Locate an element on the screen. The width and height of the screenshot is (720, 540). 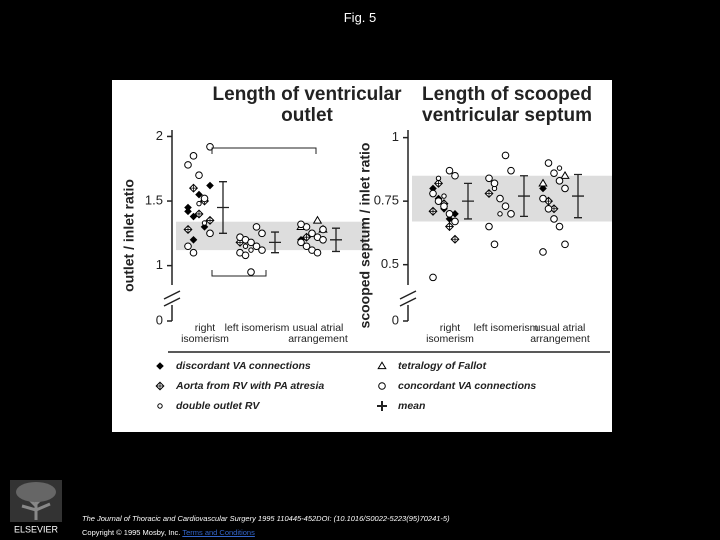
x-tick-label-box: right isomerism is located at coordinates (450, 334).